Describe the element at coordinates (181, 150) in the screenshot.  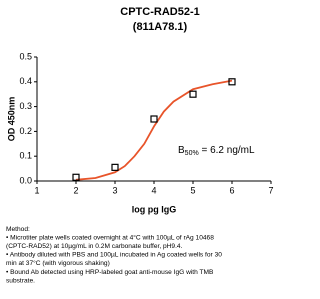
I see `annotation-base: B` at that location.